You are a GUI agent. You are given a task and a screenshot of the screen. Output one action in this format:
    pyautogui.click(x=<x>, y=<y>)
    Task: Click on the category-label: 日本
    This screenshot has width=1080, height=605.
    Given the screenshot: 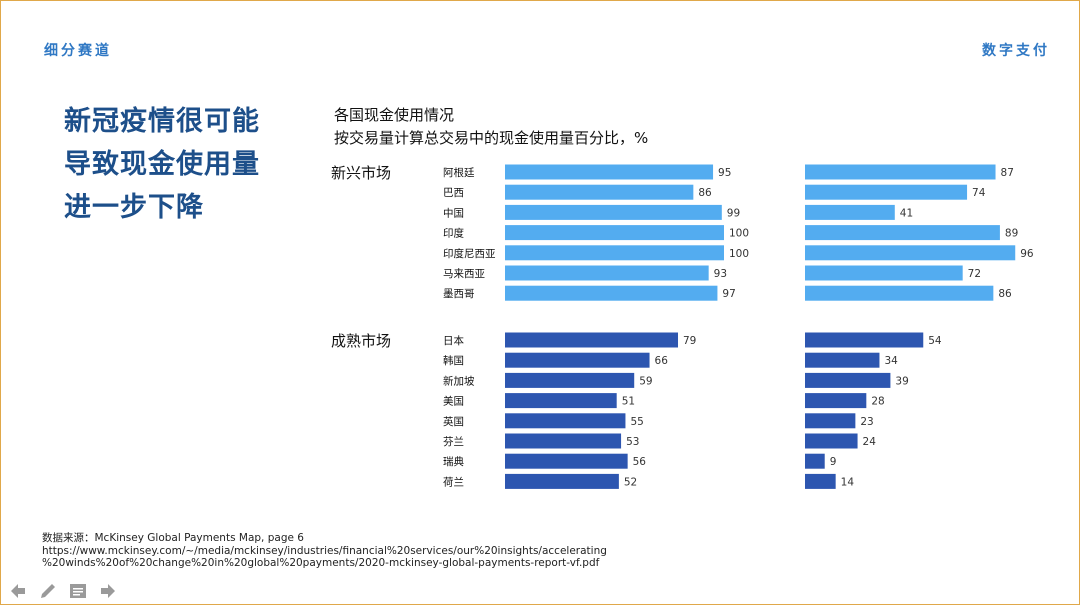 What is the action you would take?
    pyautogui.click(x=453, y=340)
    